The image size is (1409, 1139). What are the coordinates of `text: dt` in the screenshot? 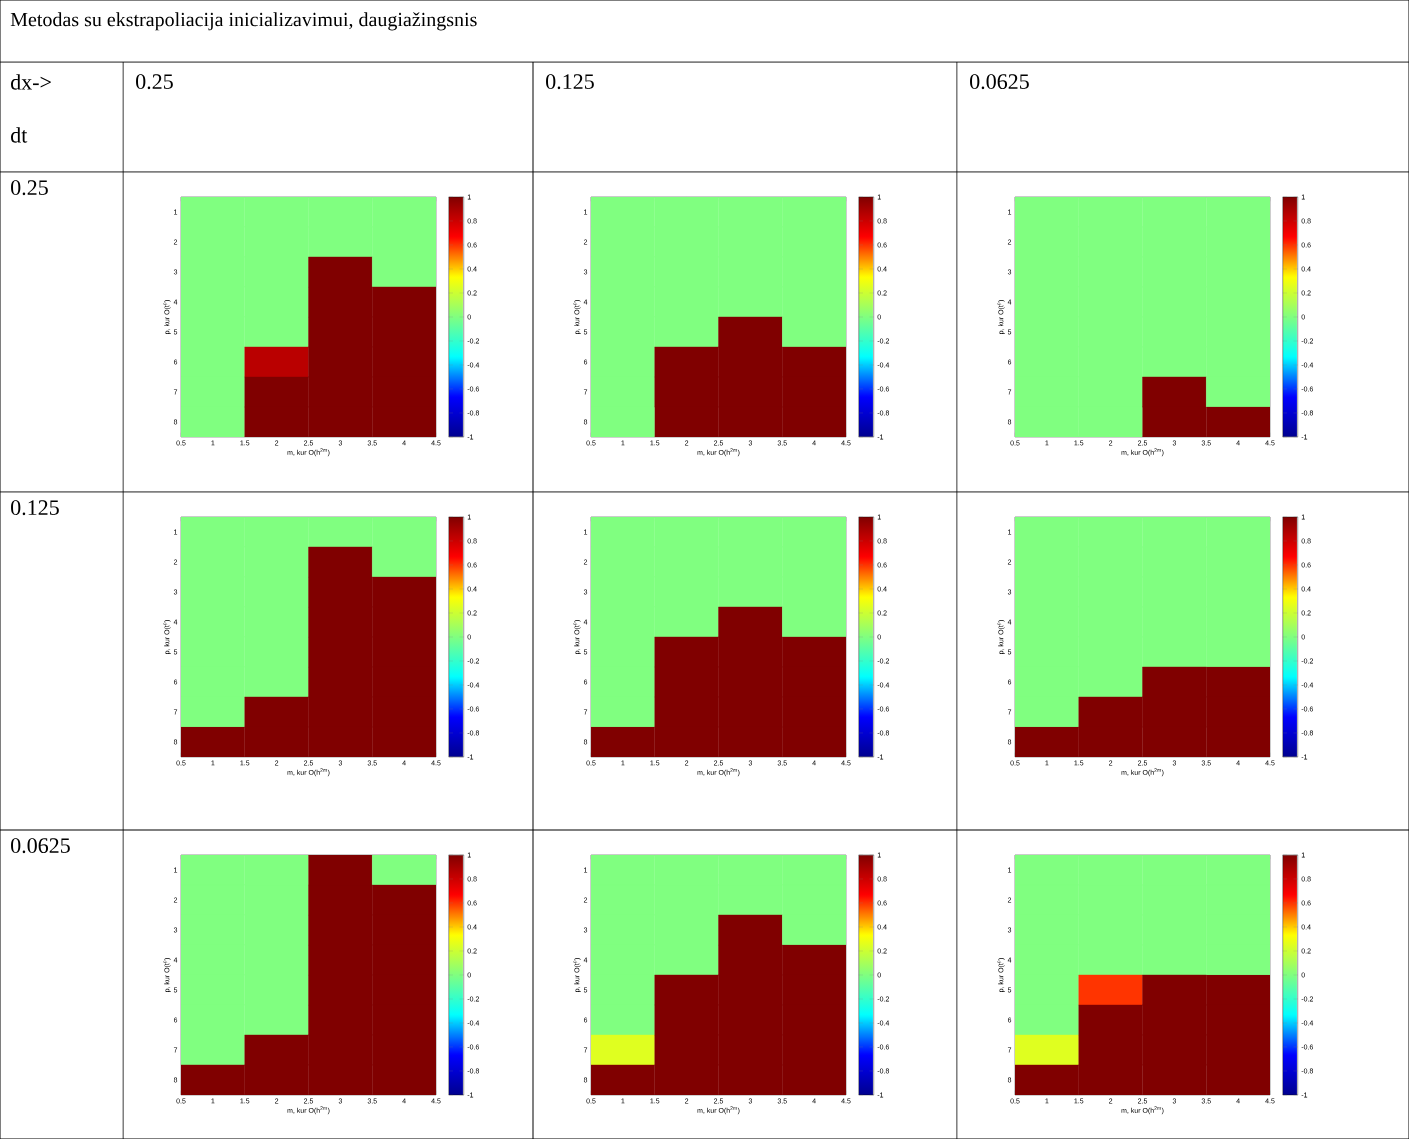 It's located at (19, 135).